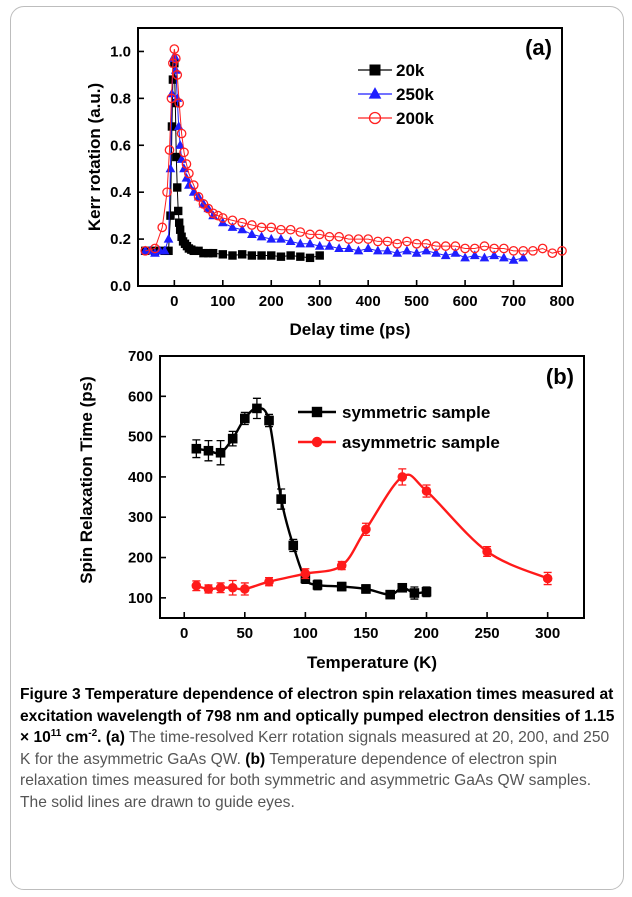 This screenshot has width=632, height=897. Describe the element at coordinates (115, 737) in the screenshot. I see `caption-a-label: (a)` at that location.